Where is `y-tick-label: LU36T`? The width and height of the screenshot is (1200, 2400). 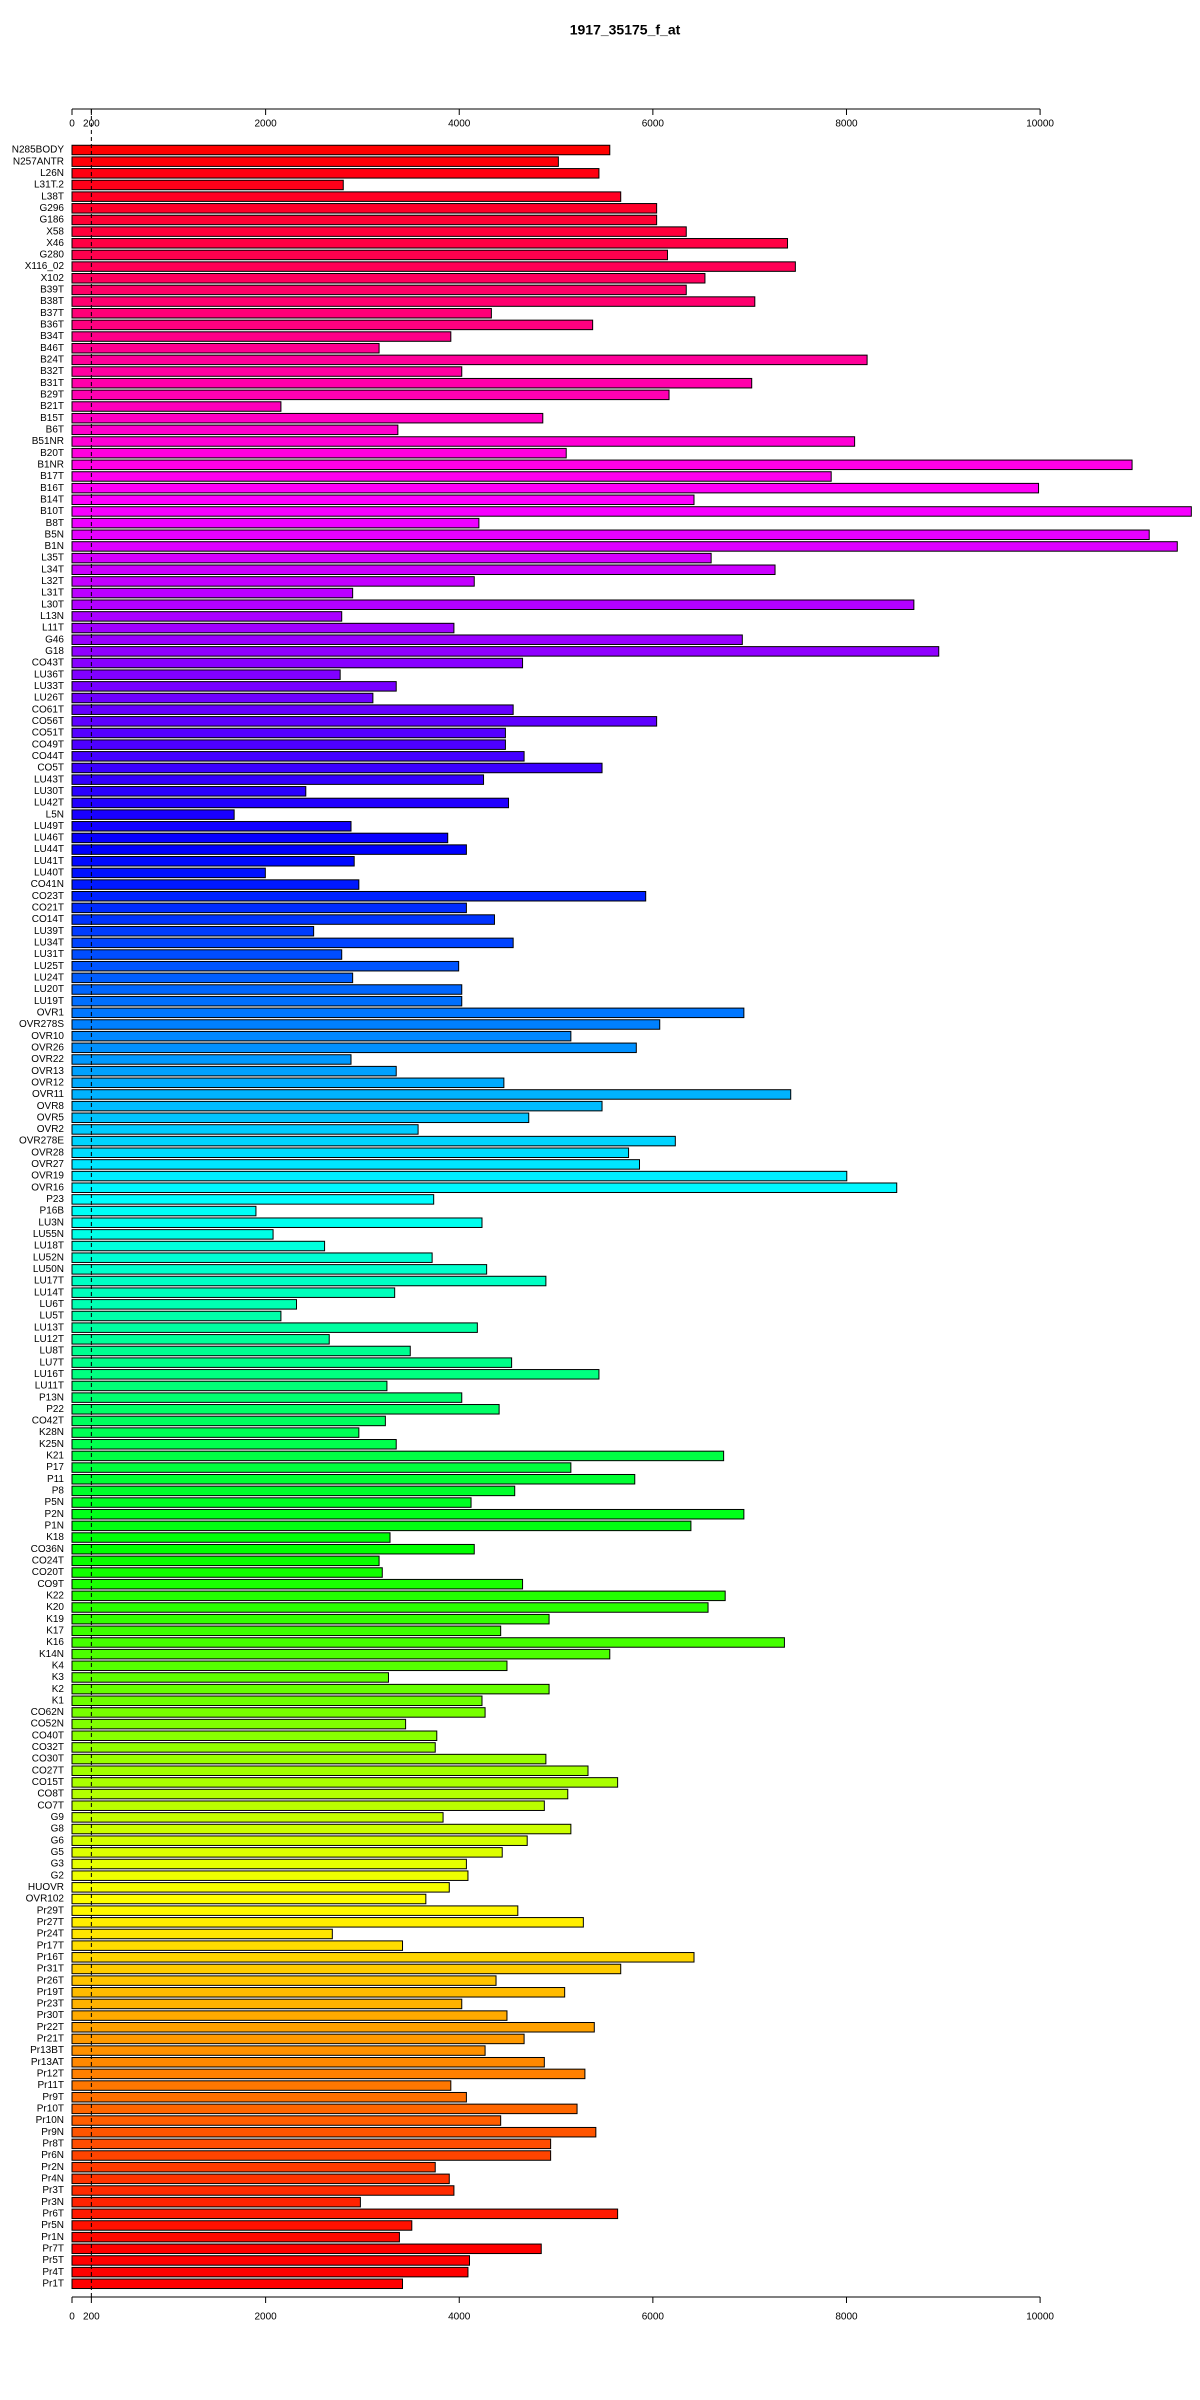
y-tick-label: LU36T is located at coordinates (49, 674).